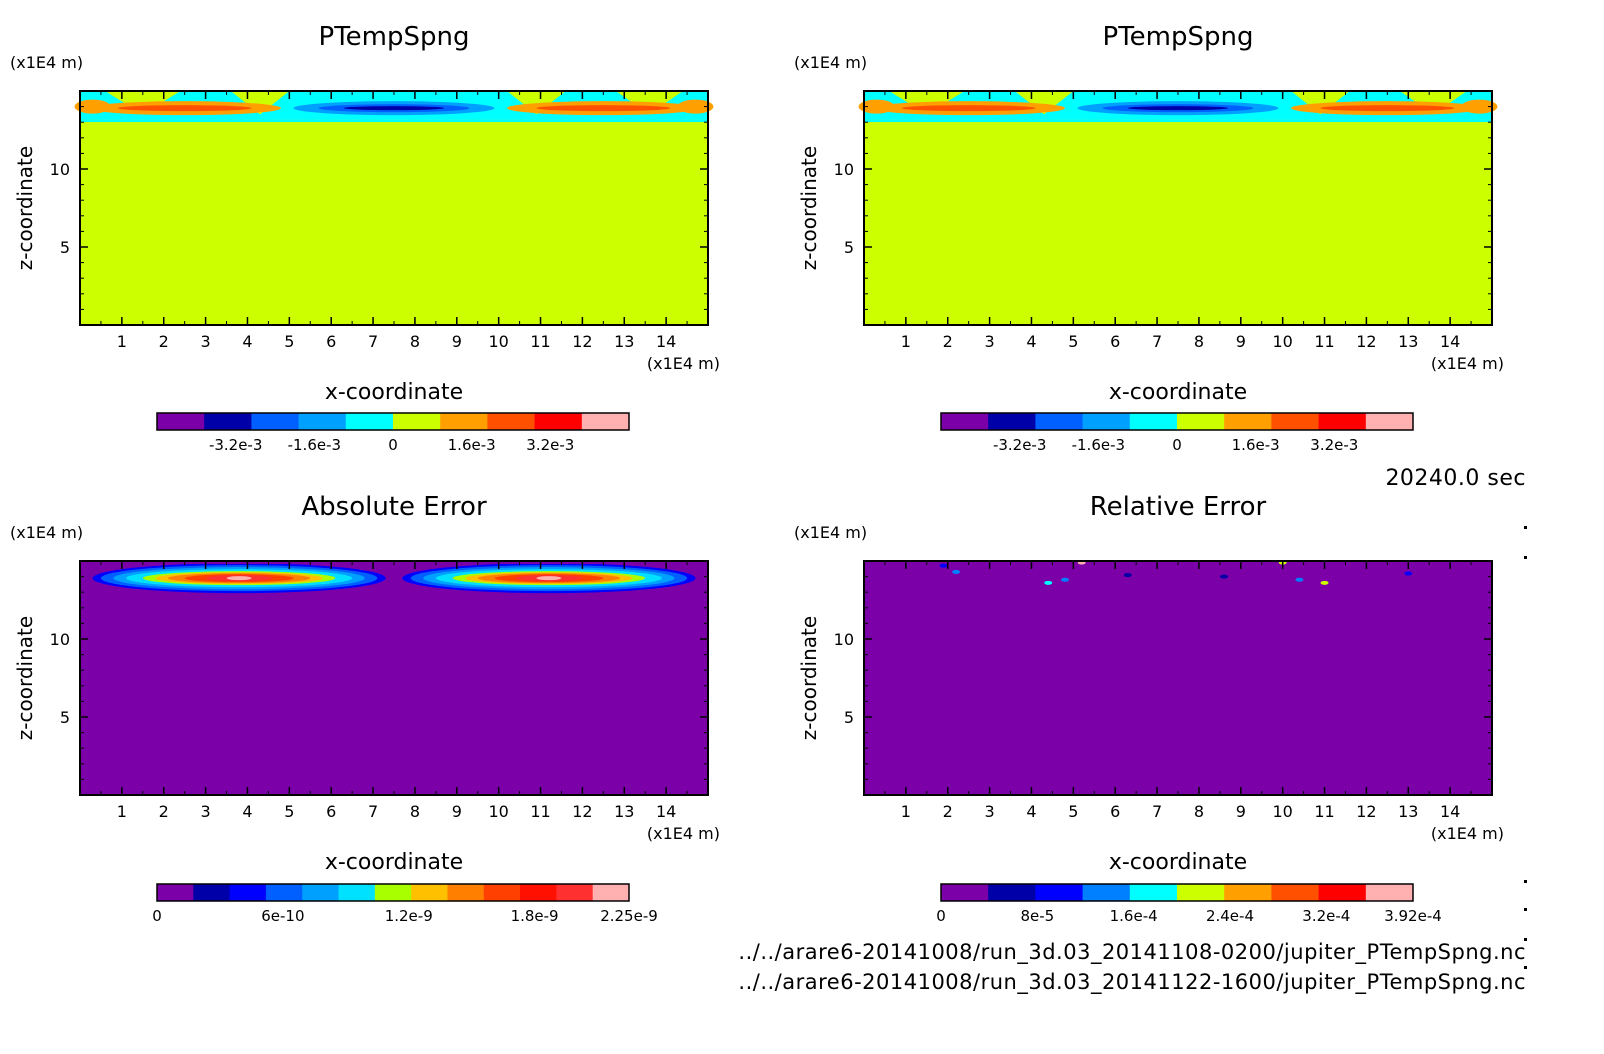 This screenshot has height=1054, width=1604. Describe the element at coordinates (1031, 341) in the screenshot. I see `x-tick-label: 4` at that location.